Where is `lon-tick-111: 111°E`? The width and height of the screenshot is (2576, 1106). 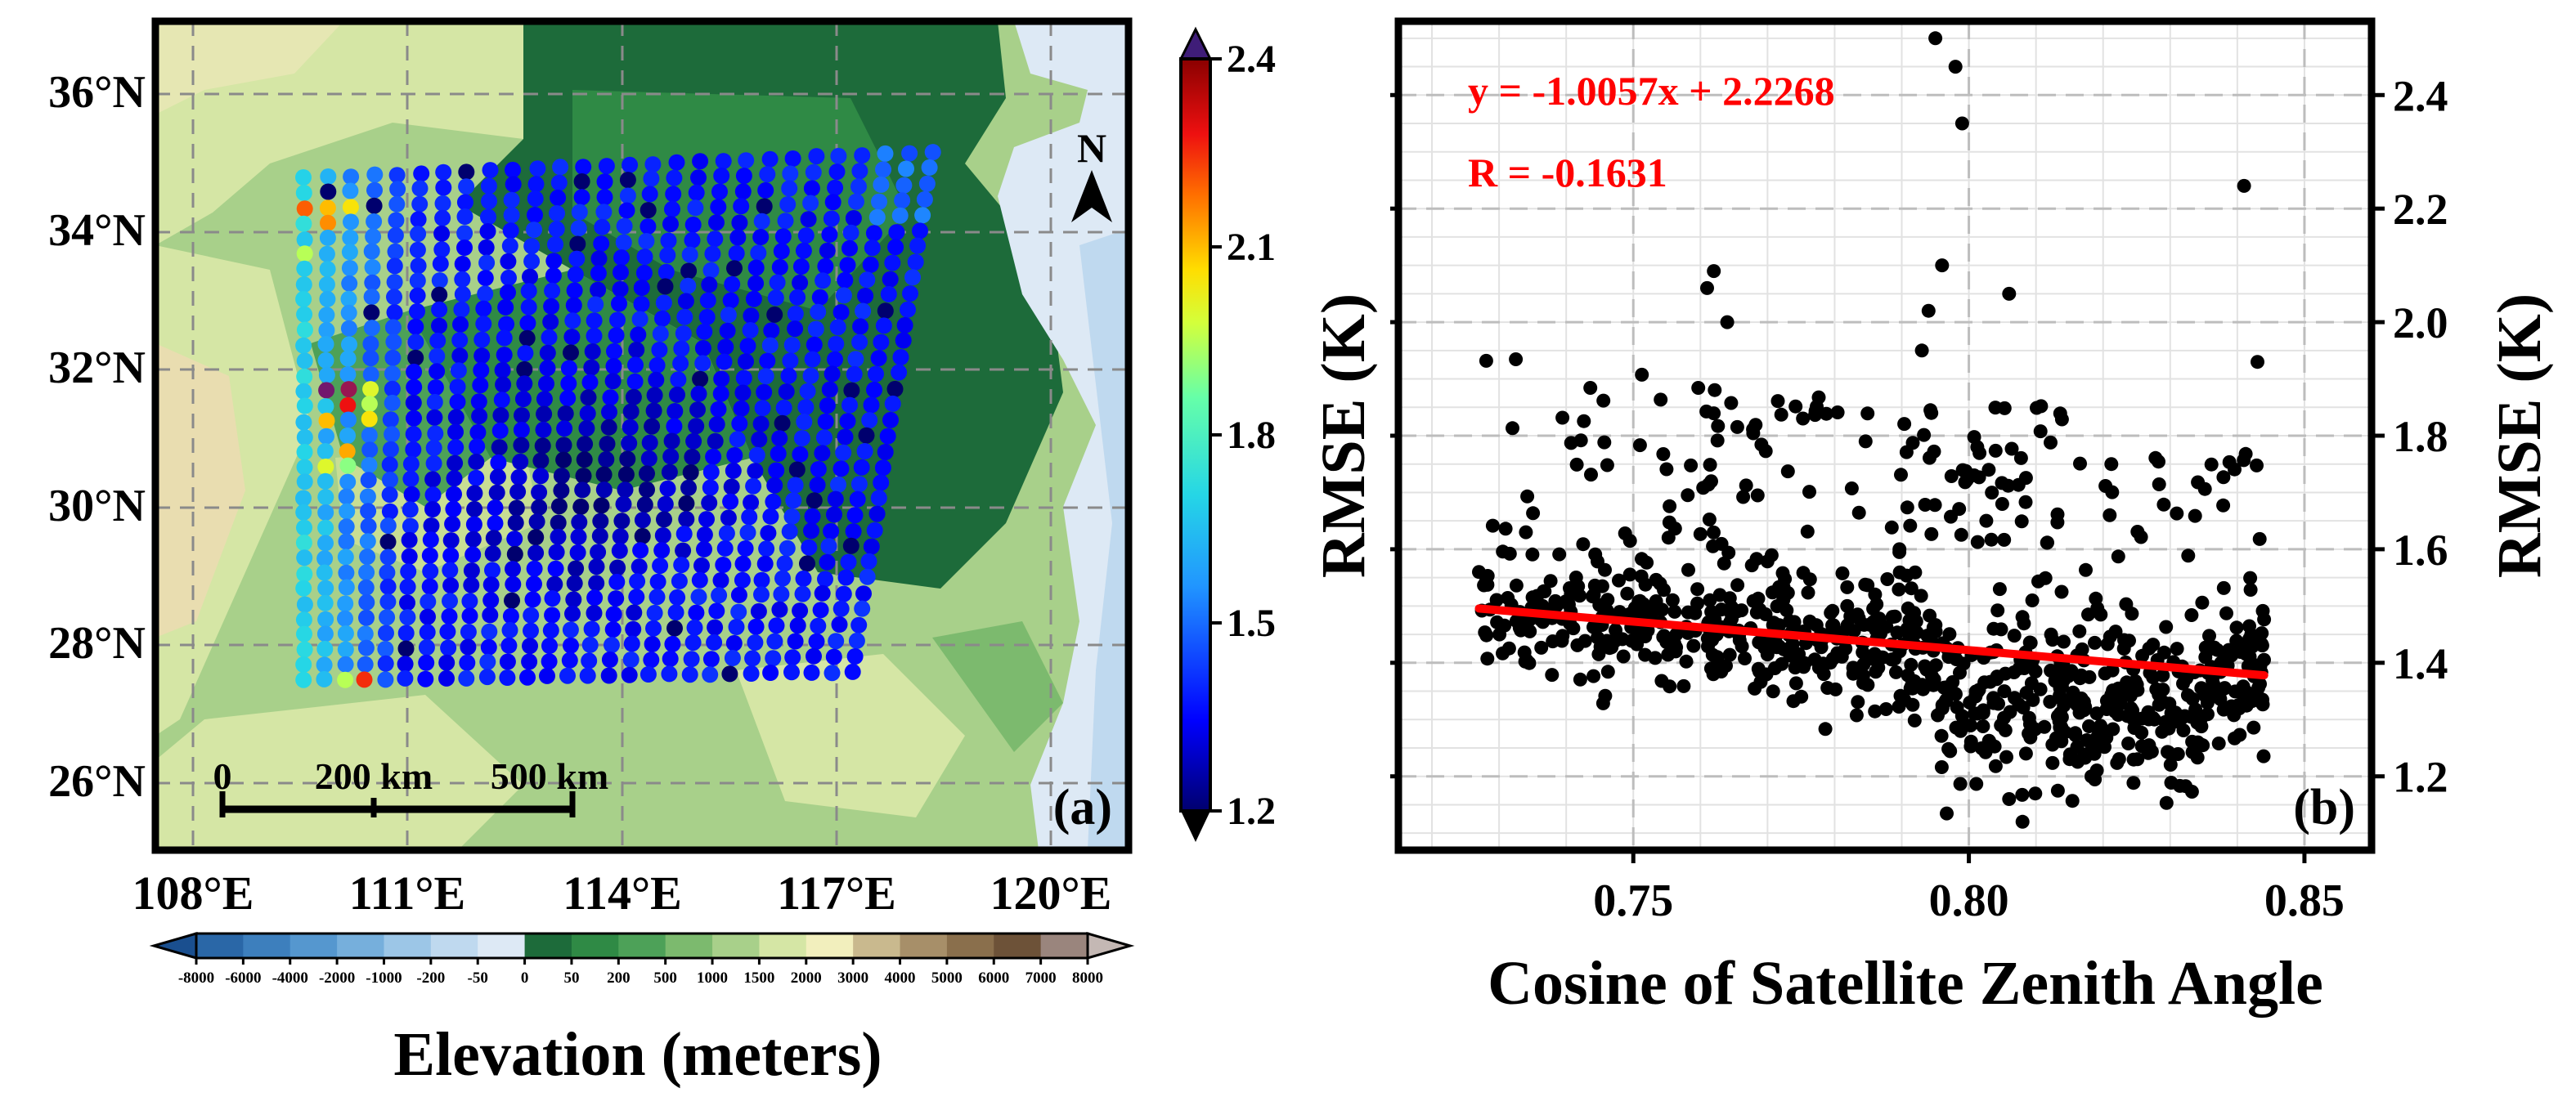
lon-tick-111: 111°E is located at coordinates (407, 893).